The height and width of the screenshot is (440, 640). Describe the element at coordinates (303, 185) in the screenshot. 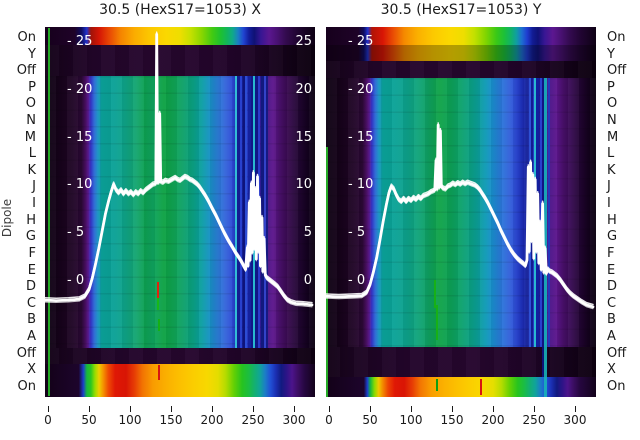

I see `y-tick-label-right: 10` at that location.